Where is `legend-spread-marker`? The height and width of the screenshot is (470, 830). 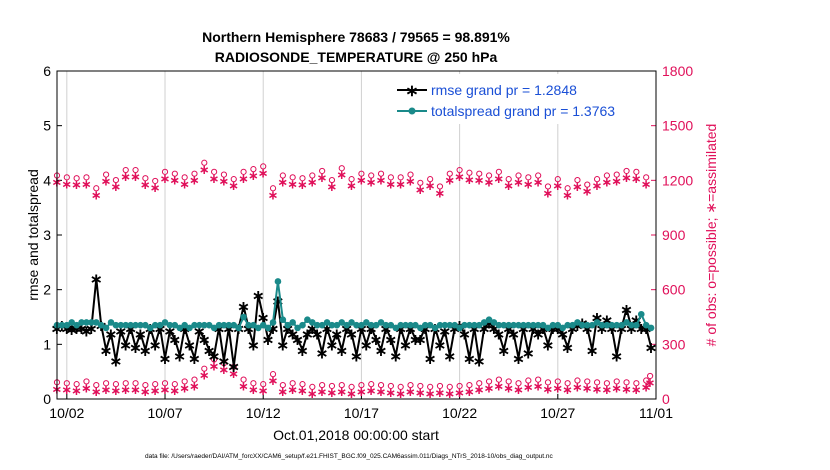
legend-spread-marker is located at coordinates (412, 111).